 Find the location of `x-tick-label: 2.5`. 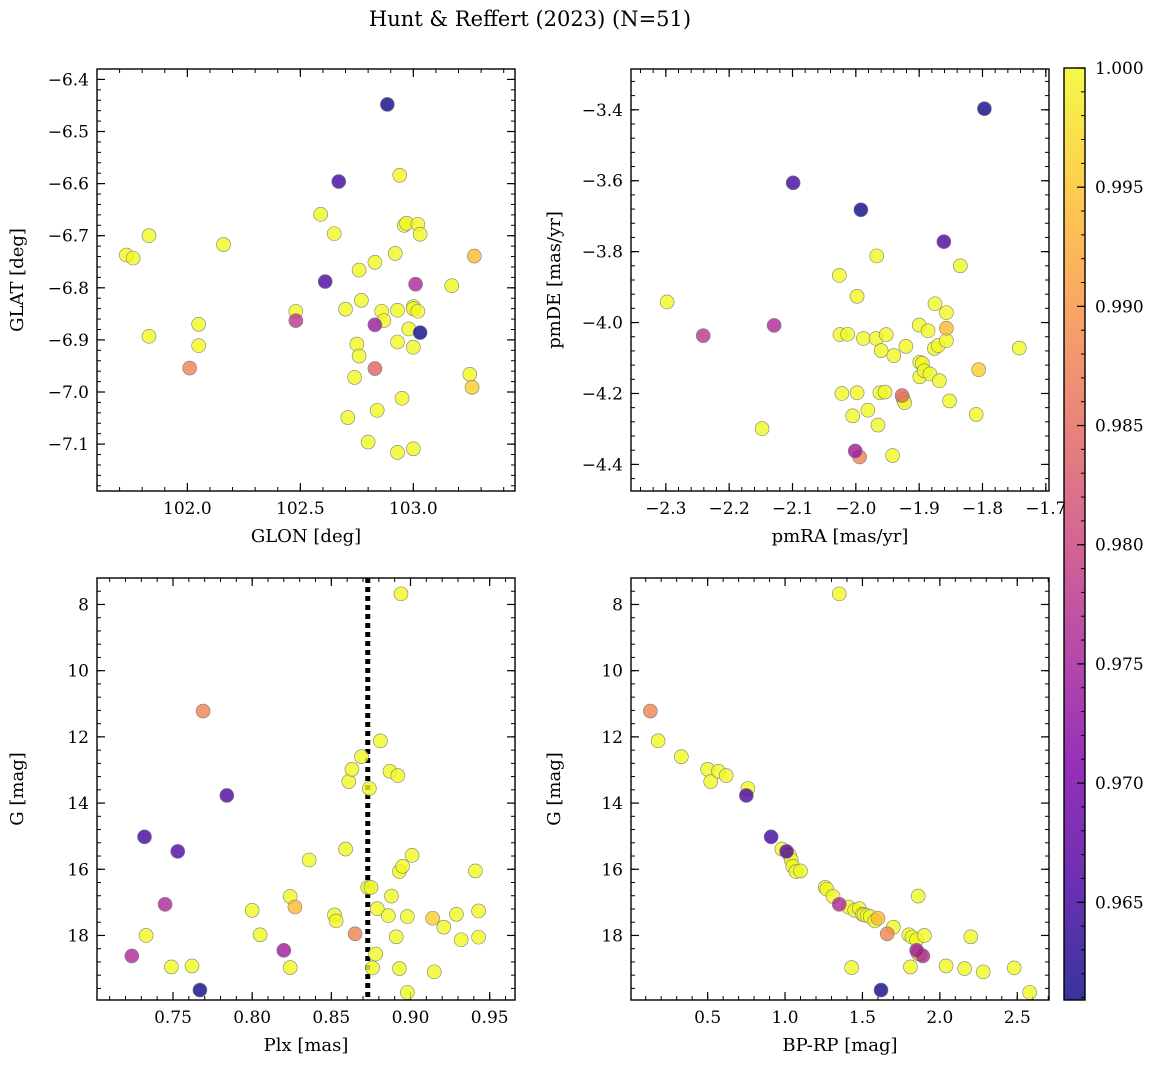

x-tick-label: 2.5 is located at coordinates (1017, 1018).